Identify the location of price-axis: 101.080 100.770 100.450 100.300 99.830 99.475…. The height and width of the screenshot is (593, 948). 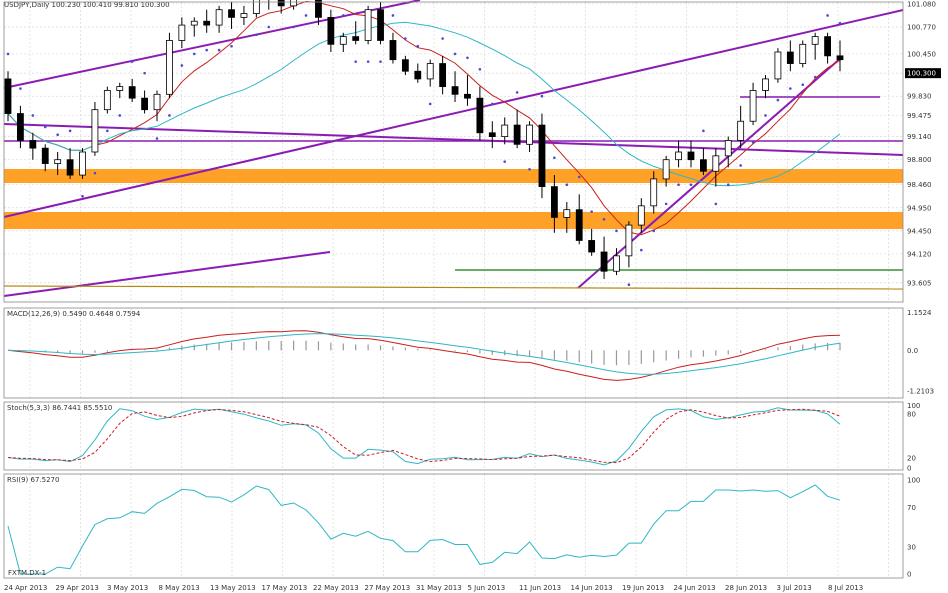
(923, 143).